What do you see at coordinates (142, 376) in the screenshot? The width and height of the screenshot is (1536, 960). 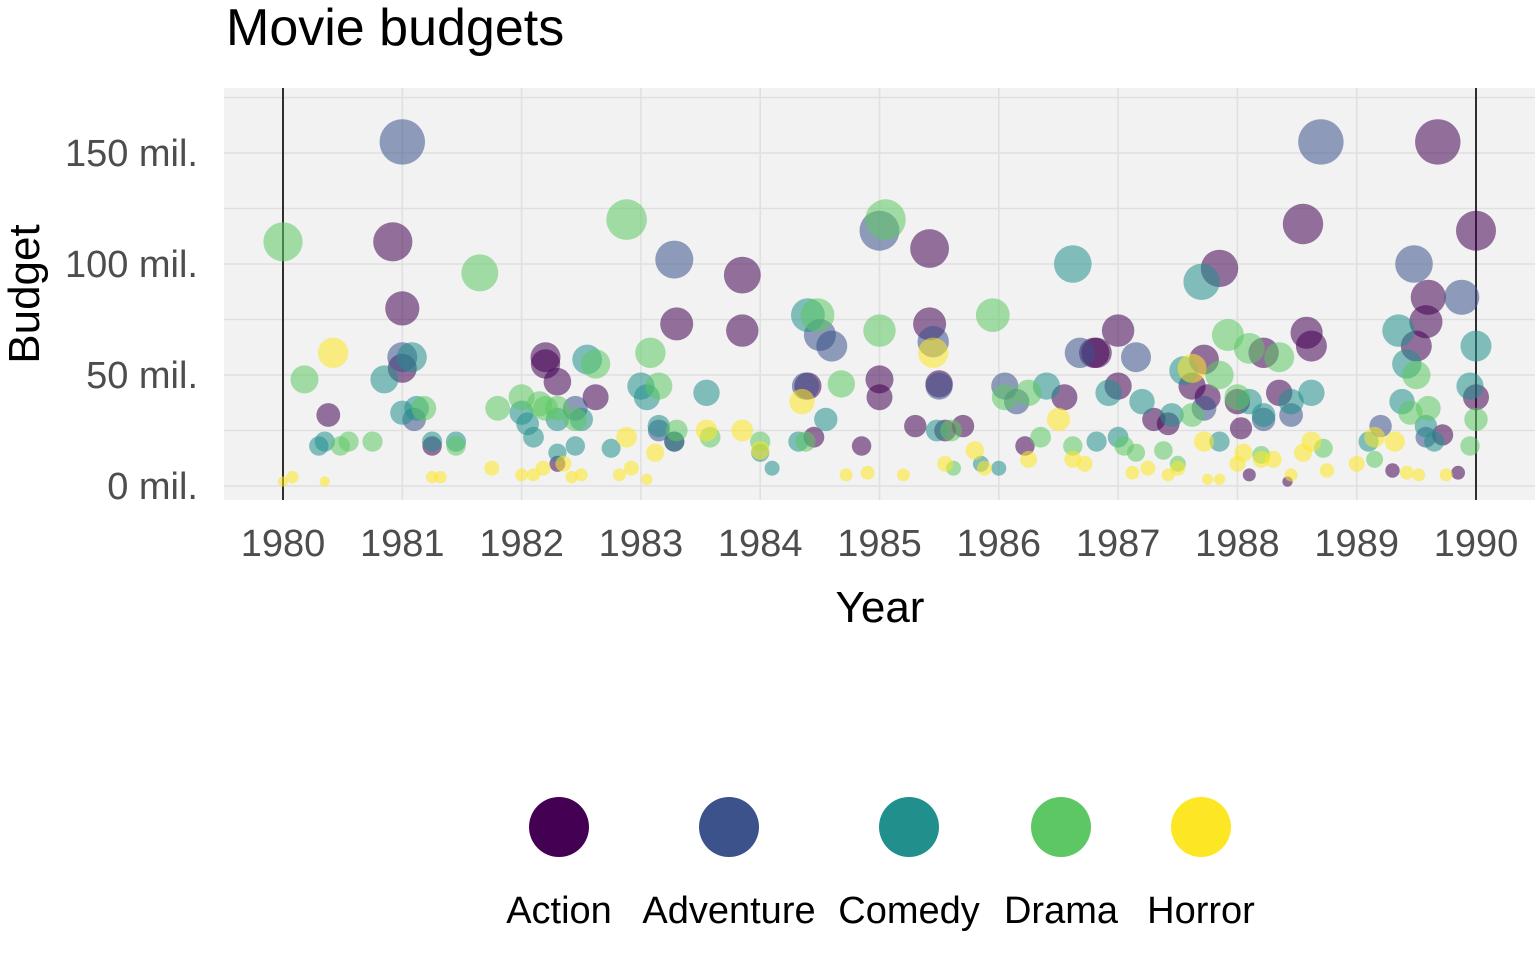 I see `y-tick-label: 50 mil.` at bounding box center [142, 376].